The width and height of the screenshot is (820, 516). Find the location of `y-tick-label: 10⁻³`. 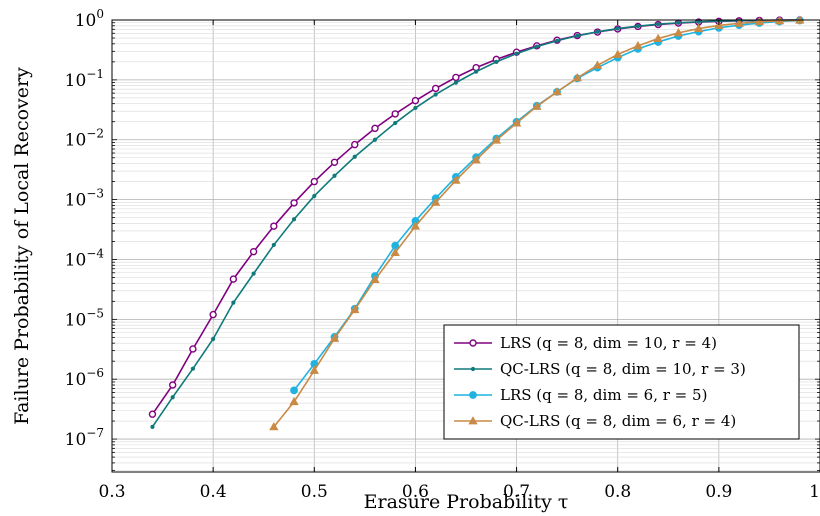

y-tick-label: 10⁻³ is located at coordinates (84, 199).